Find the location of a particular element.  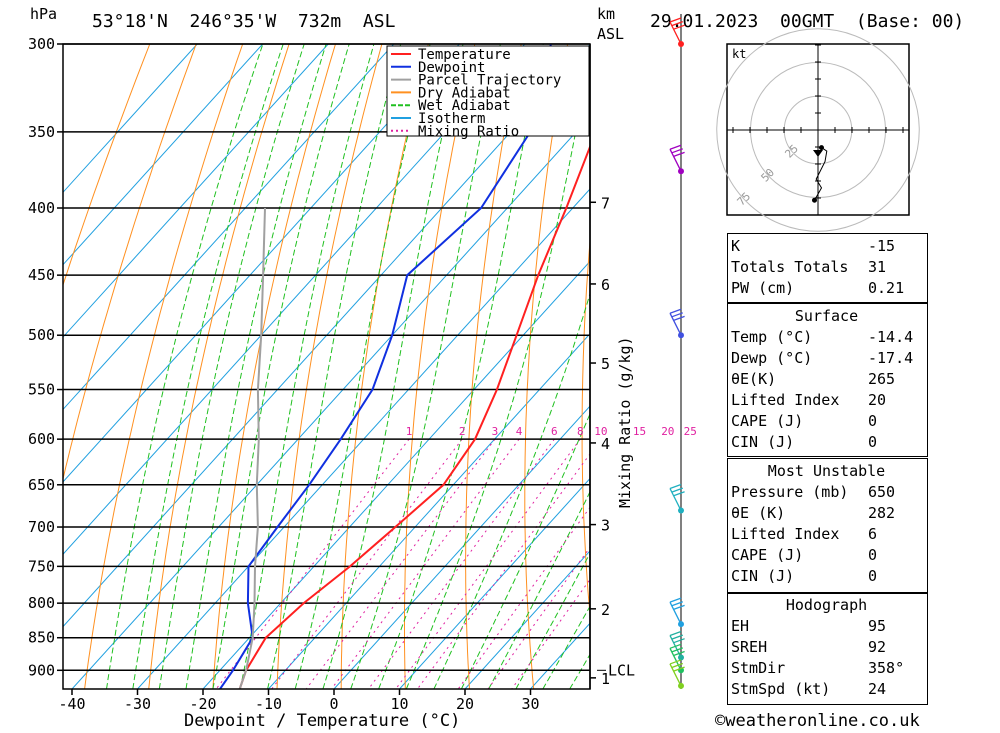

index-label: StmSpd (kt) is located at coordinates (781, 689).